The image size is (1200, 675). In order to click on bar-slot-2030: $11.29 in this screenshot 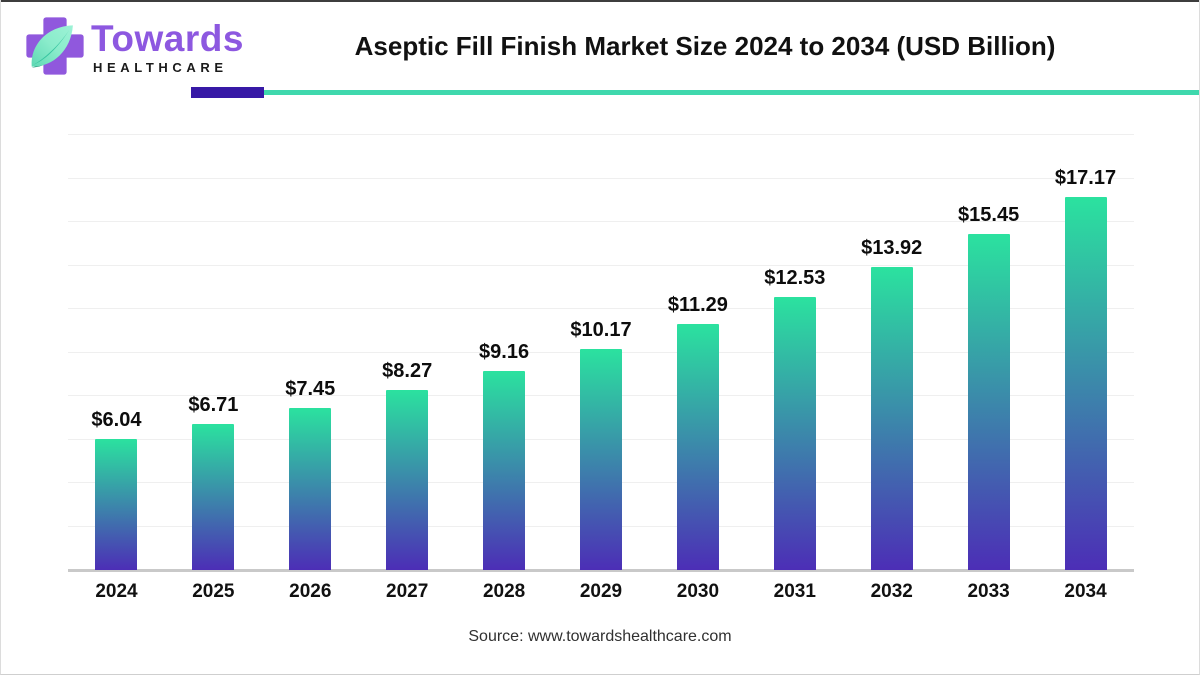, I will do `click(697, 352)`.